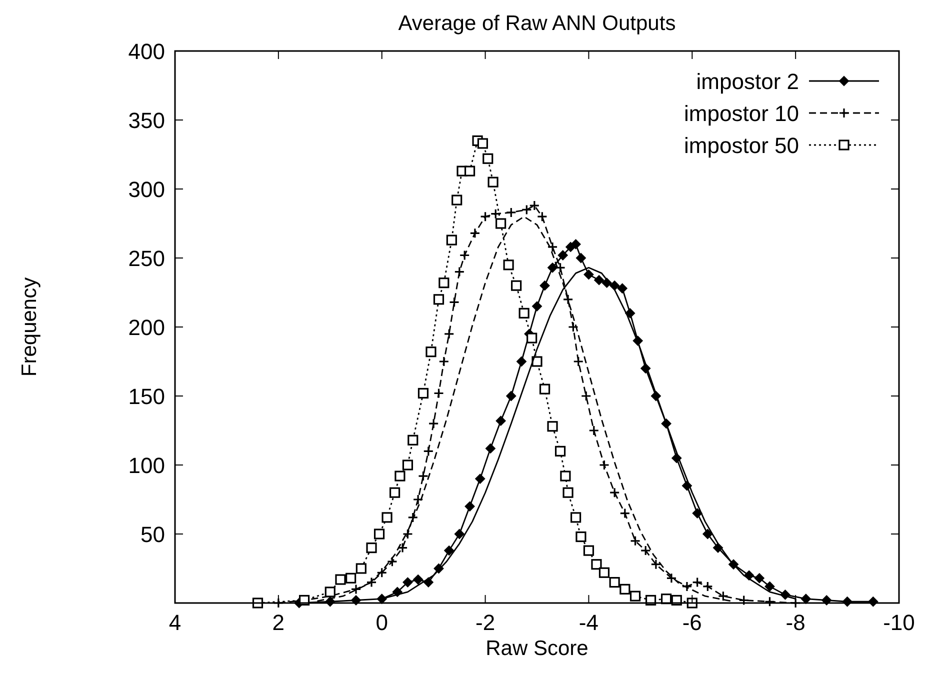 This screenshot has width=931, height=678. What do you see at coordinates (741, 145) in the screenshot?
I see `legend-label: impostor 50` at bounding box center [741, 145].